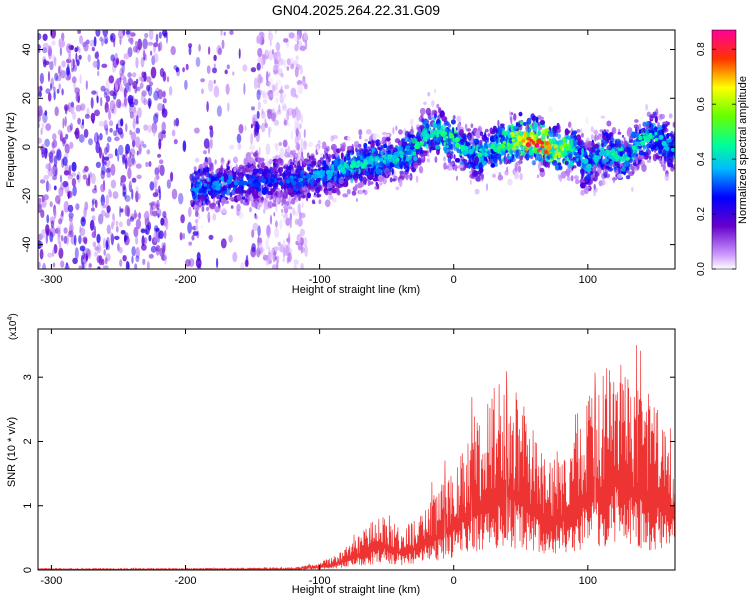 The width and height of the screenshot is (750, 600). Describe the element at coordinates (10, 319) in the screenshot. I see `snr-multiplier-exp: 4` at that location.